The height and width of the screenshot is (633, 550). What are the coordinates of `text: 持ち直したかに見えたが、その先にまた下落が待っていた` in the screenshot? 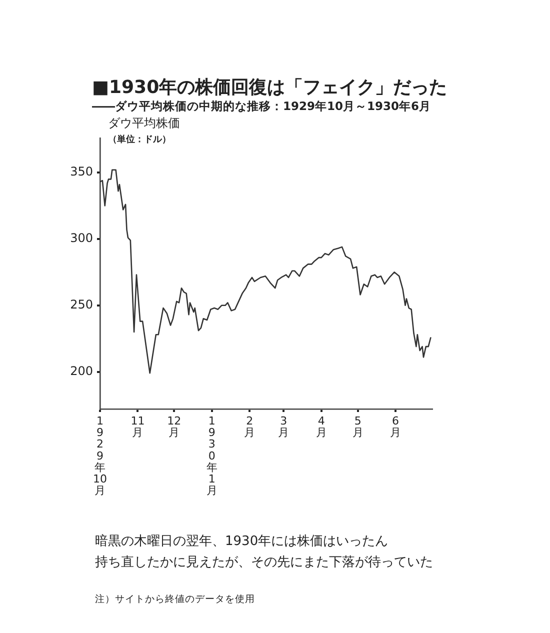 It's located at (264, 562).